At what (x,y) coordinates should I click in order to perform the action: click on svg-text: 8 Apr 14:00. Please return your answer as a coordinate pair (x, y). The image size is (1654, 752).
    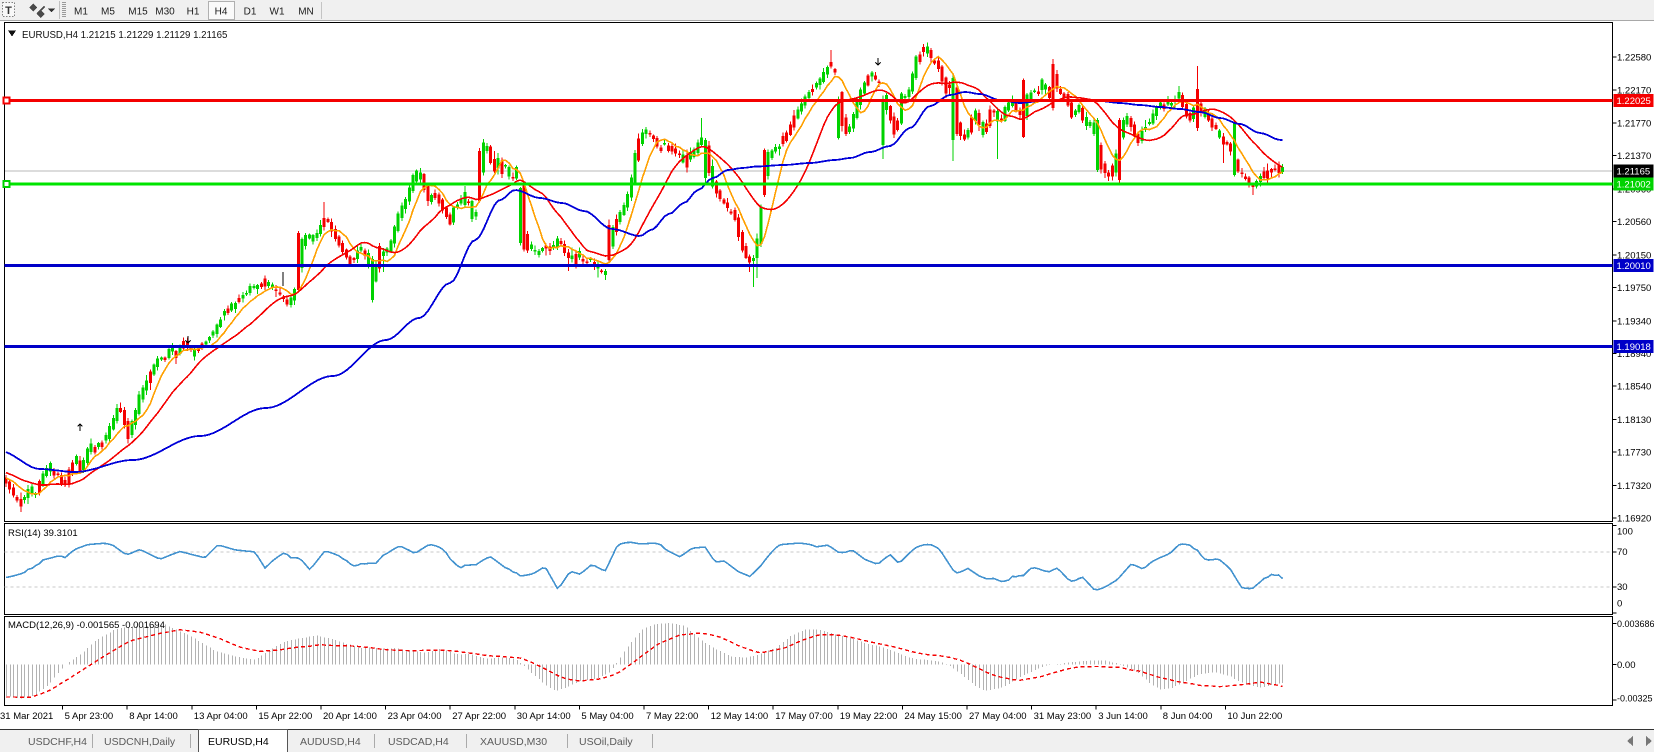
    Looking at the image, I should click on (153, 716).